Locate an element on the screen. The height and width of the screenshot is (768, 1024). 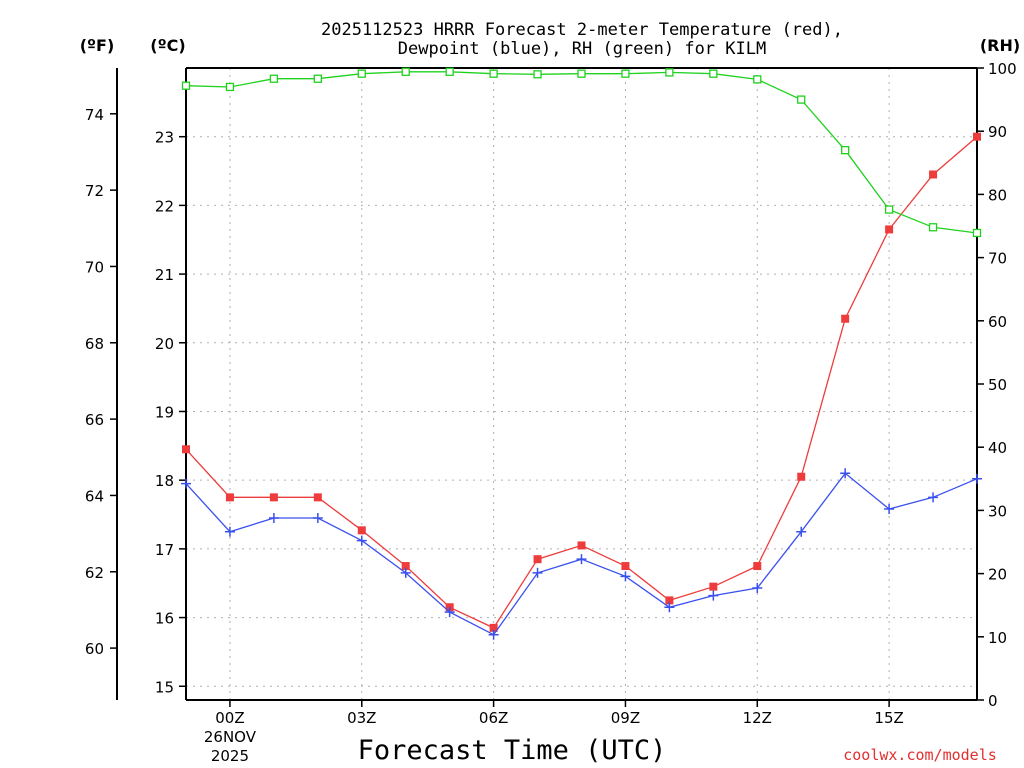
celsius-tick-label: 17 is located at coordinates (164, 550).